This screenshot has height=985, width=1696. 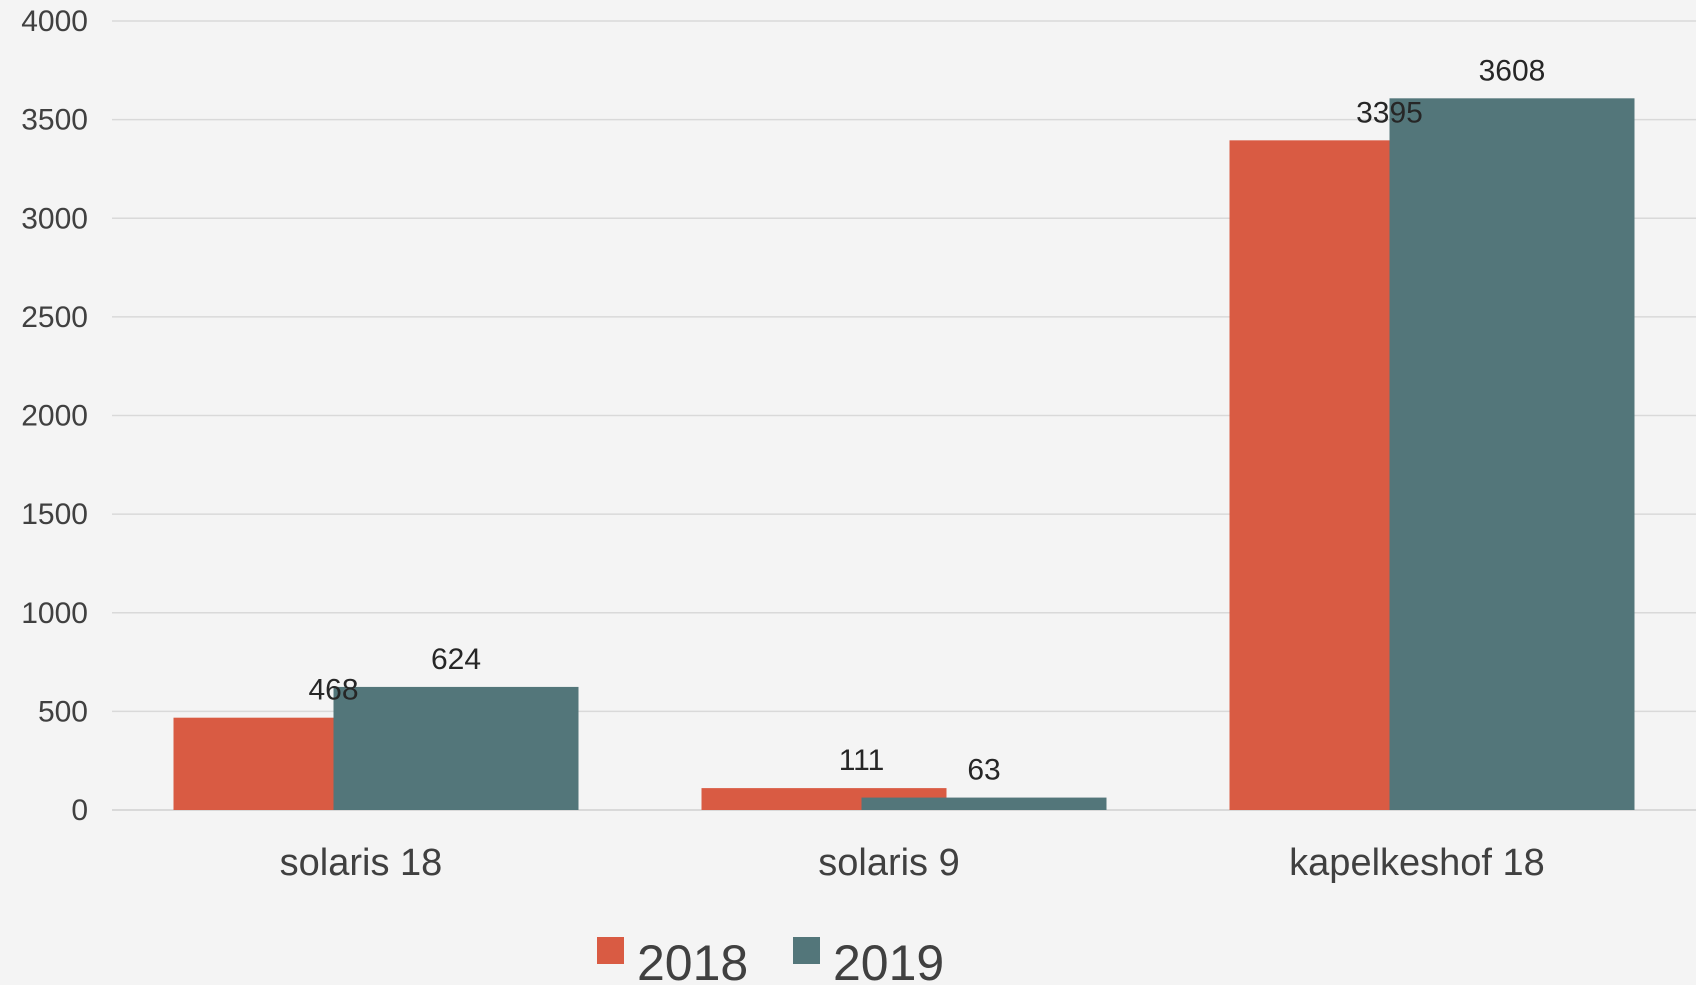 I want to click on data-label-2019-solaris-18: 624, so click(x=456, y=659).